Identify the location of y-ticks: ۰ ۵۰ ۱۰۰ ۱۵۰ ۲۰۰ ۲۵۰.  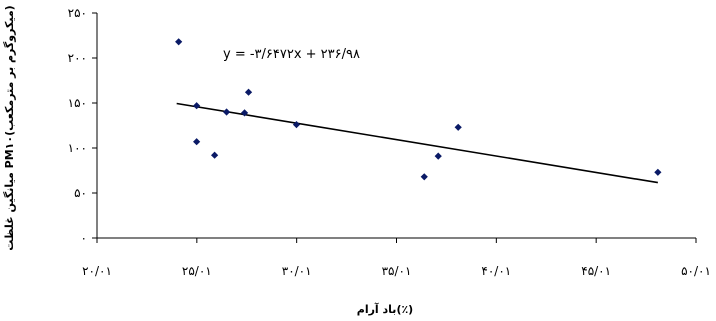
(82, 125).